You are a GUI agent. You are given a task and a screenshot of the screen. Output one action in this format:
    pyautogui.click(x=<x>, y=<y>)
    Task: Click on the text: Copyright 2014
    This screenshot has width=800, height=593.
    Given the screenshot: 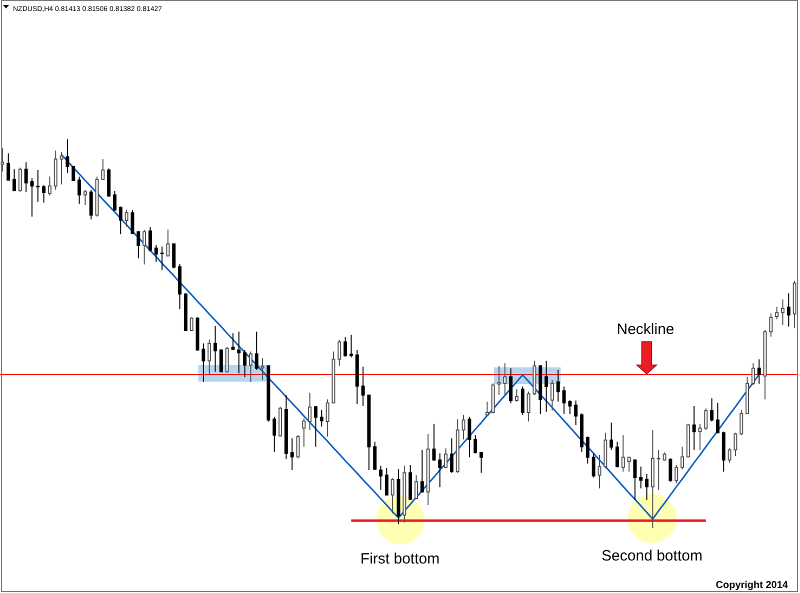 What is the action you would take?
    pyautogui.click(x=752, y=585)
    